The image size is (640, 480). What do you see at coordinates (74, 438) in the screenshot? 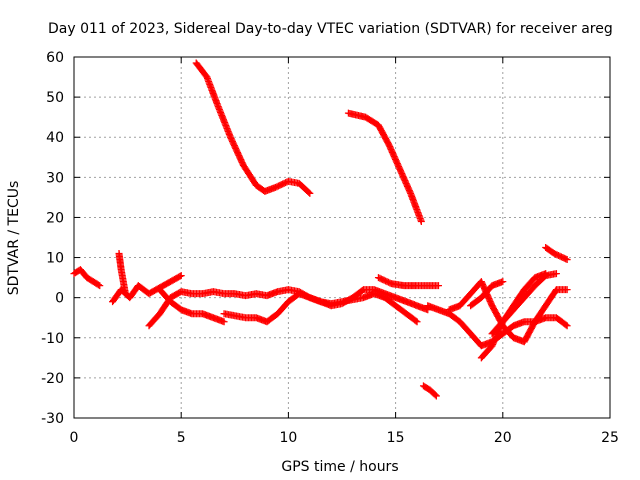
I see `x-tick-label: 0` at bounding box center [74, 438].